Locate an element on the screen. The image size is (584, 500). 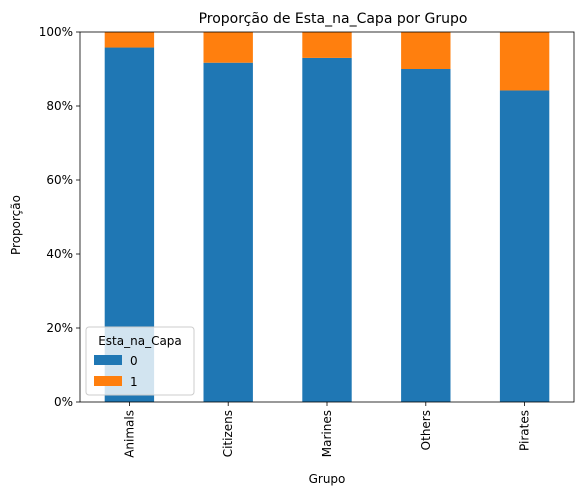
y-tick-label: 60% is located at coordinates (59, 180).